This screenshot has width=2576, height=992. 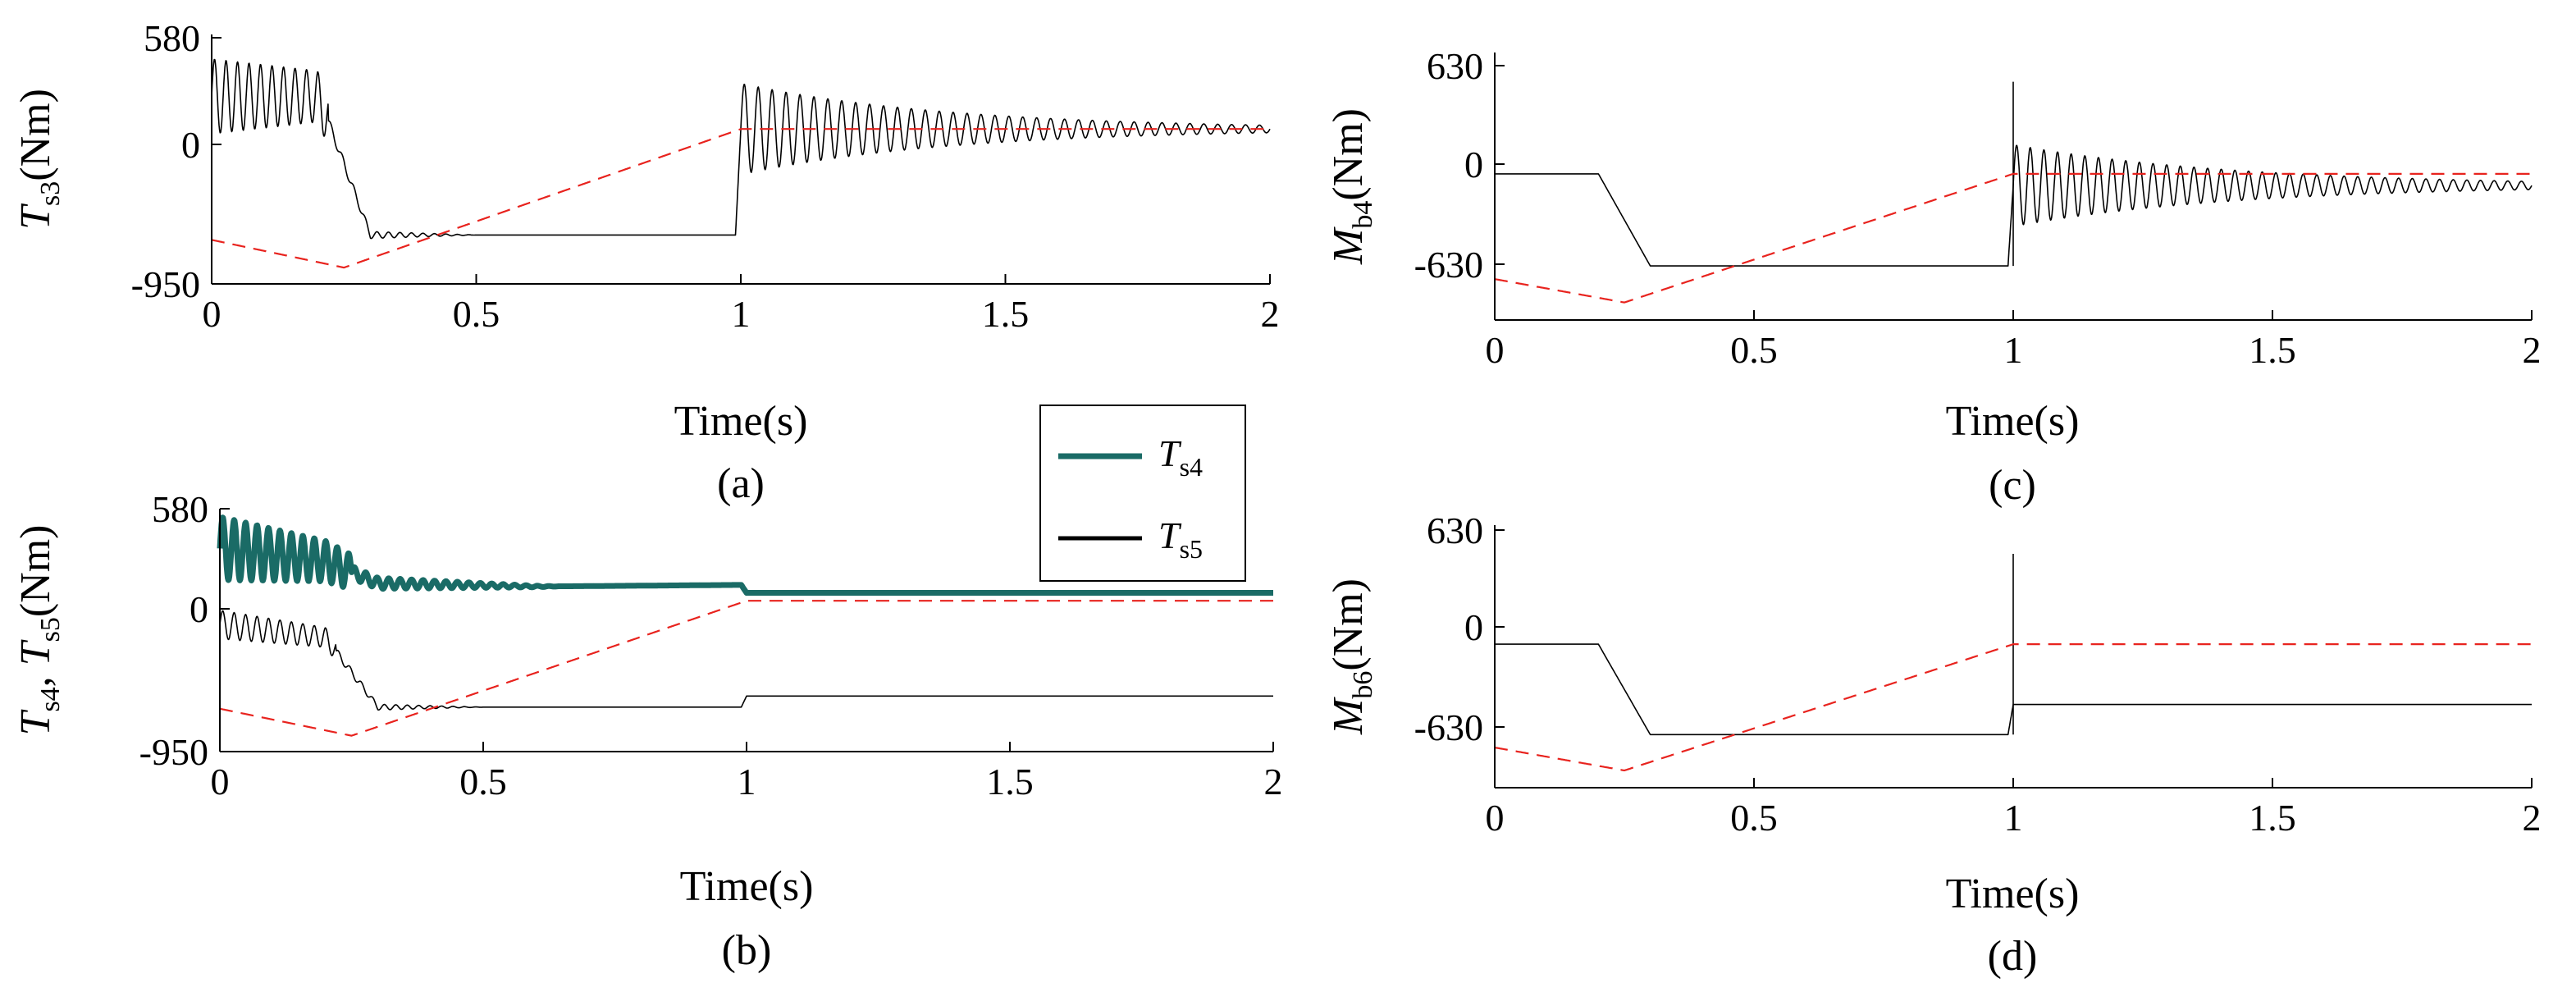 I want to click on caption: (c), so click(x=2012, y=485).